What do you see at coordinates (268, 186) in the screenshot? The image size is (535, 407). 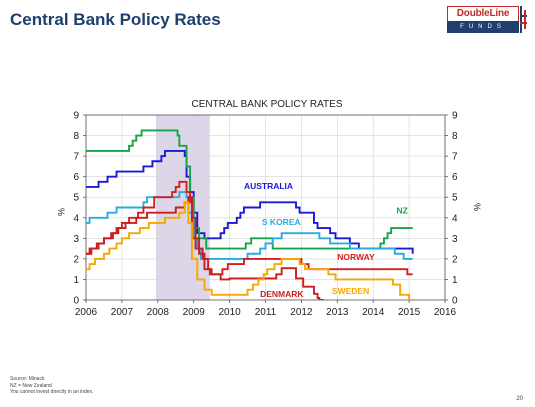 I see `series-label-australia: AUSTRALIA` at bounding box center [268, 186].